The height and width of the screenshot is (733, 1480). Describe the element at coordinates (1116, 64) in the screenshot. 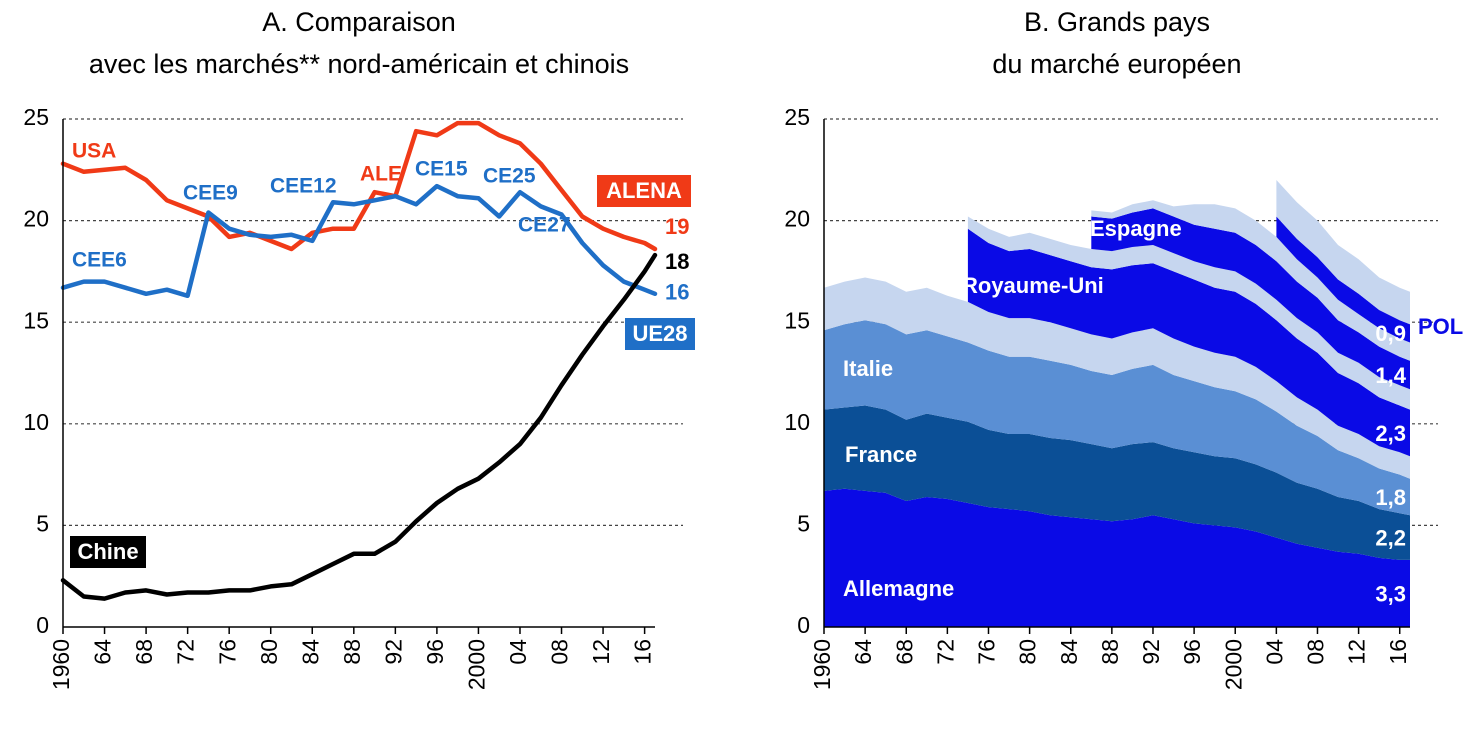

I see `chart-title: du marché européen` at that location.